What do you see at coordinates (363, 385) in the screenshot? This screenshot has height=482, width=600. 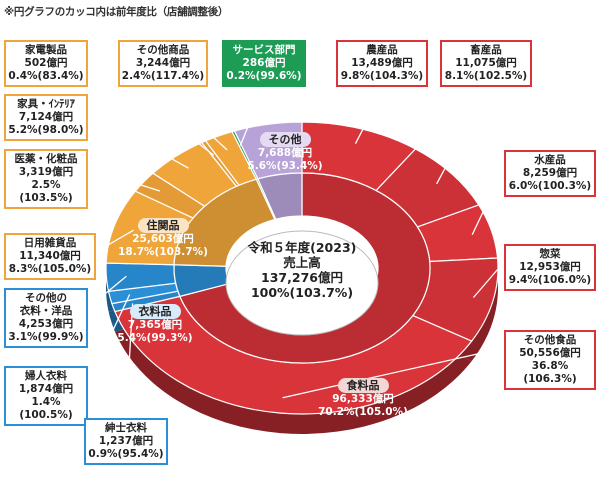 I see `tag-food: 食料品` at bounding box center [363, 385].